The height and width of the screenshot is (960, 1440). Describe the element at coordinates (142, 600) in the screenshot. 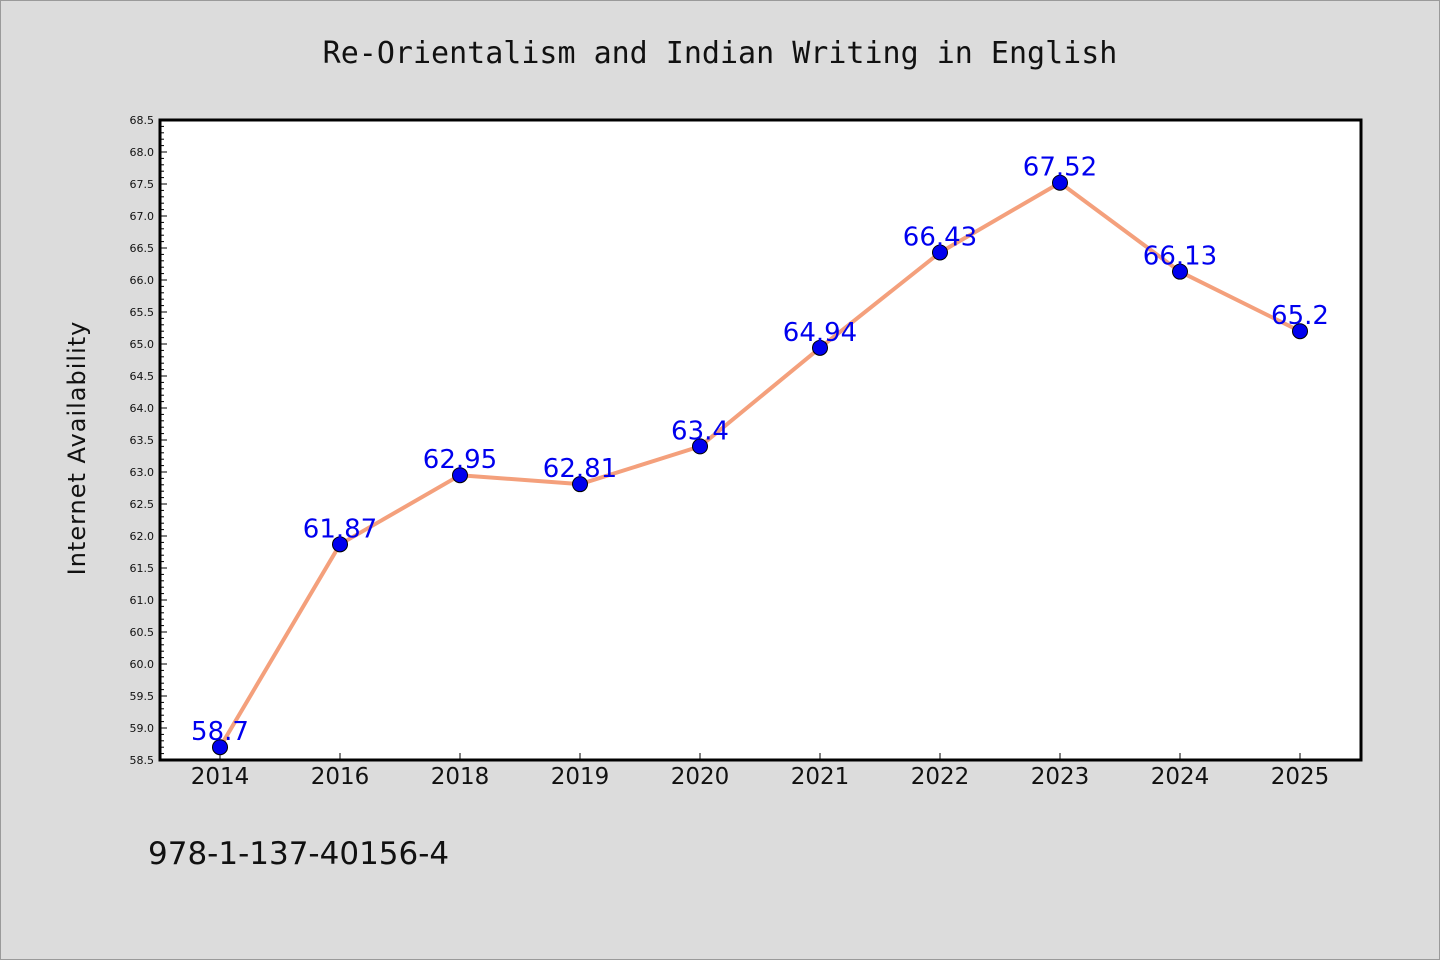

I see `y-tick-label: 61.0` at that location.